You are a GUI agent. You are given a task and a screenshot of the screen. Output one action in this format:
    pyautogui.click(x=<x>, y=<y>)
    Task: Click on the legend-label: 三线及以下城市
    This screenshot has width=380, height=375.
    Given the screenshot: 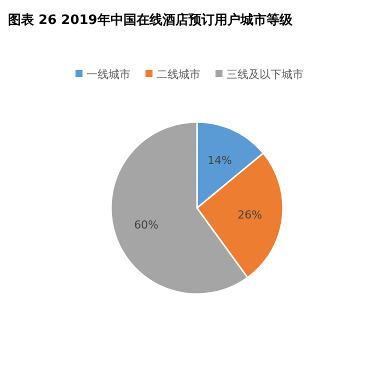 What is the action you would take?
    pyautogui.click(x=265, y=74)
    